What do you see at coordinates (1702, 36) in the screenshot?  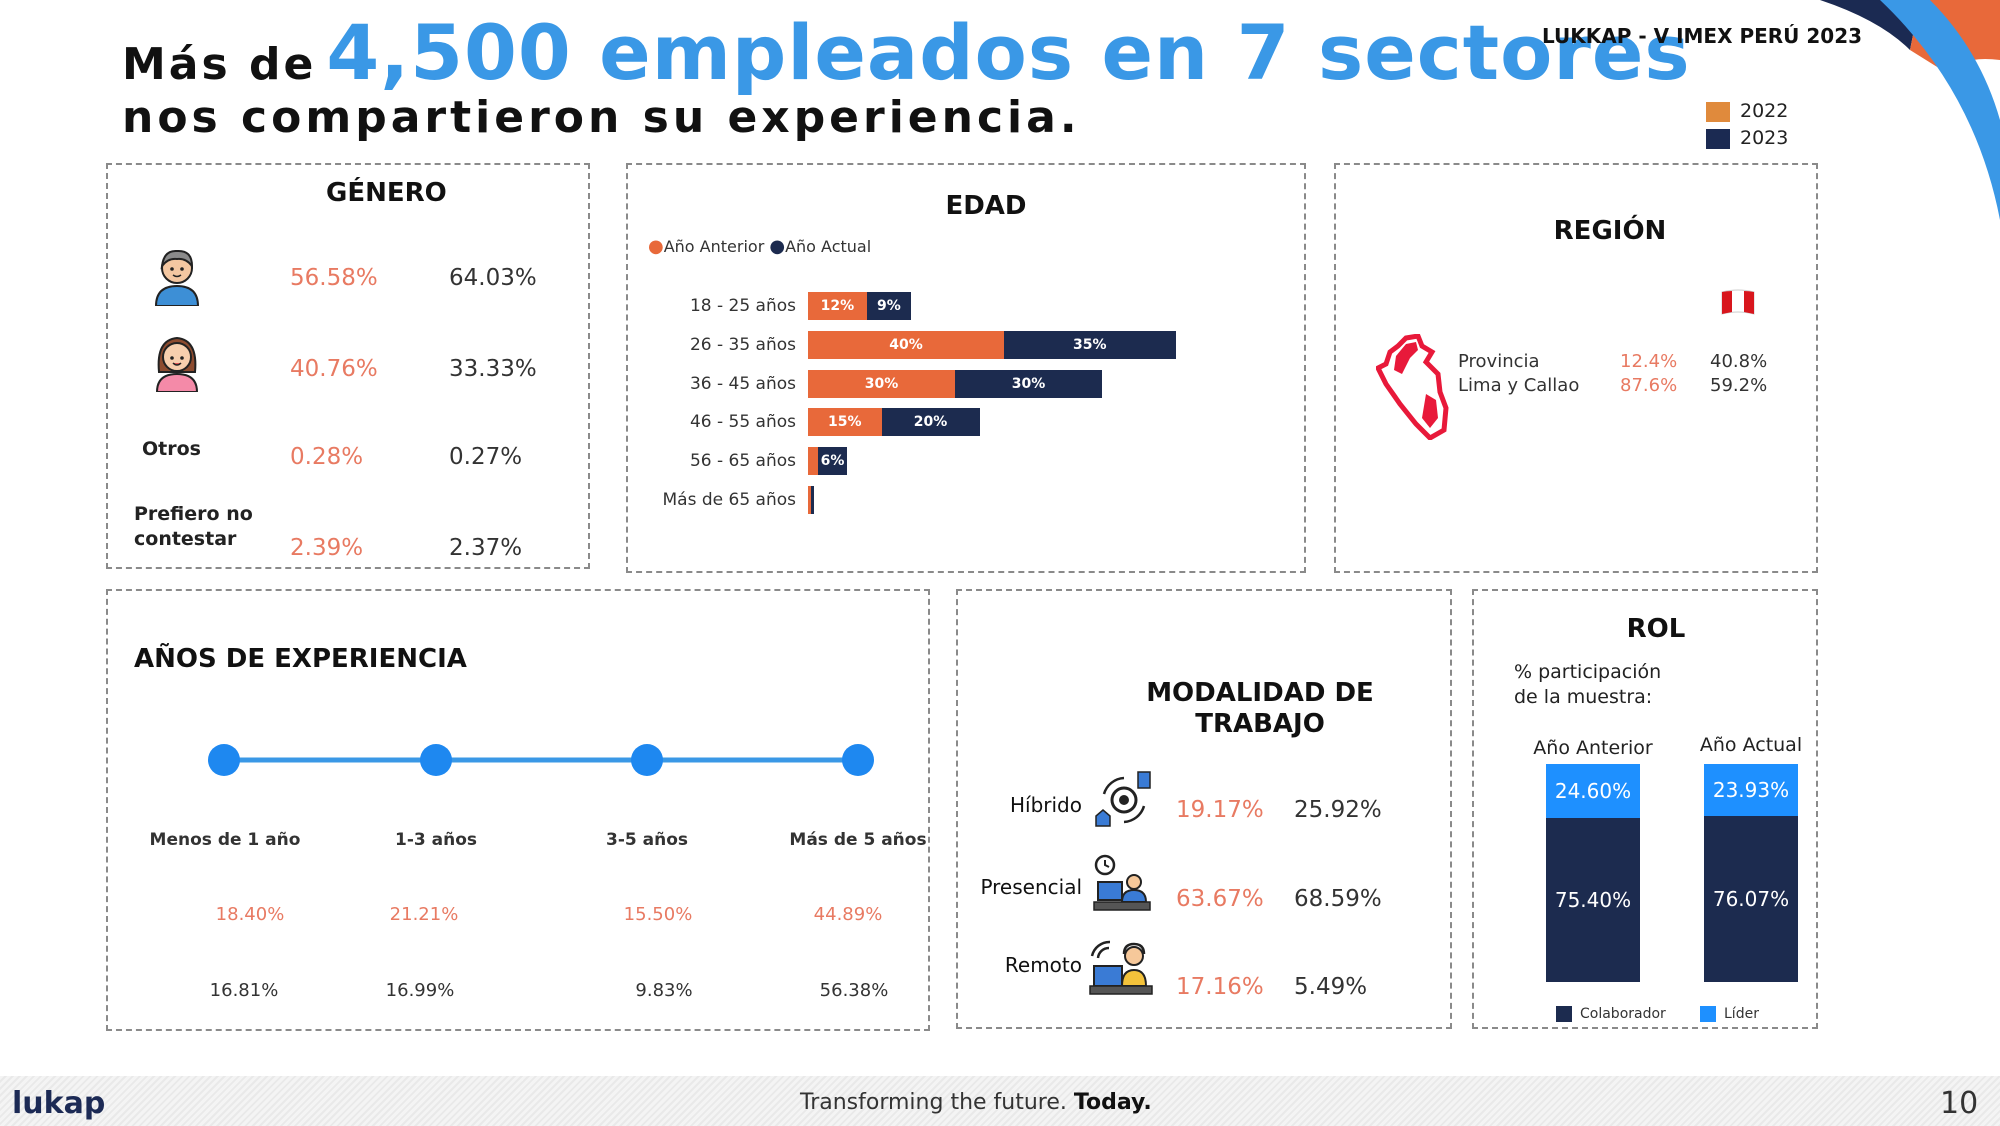 I see `event-label: LUKKAP - V IMEX PERÚ 2023` at bounding box center [1702, 36].